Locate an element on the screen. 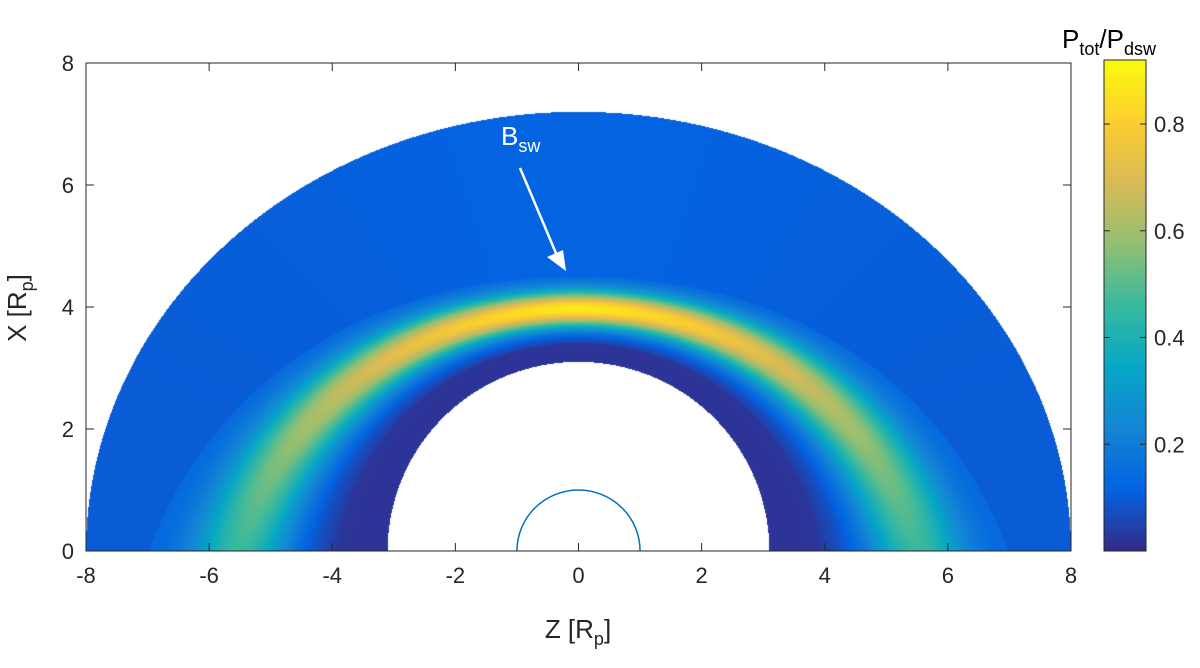  x-tick-label: 6 is located at coordinates (948, 575).